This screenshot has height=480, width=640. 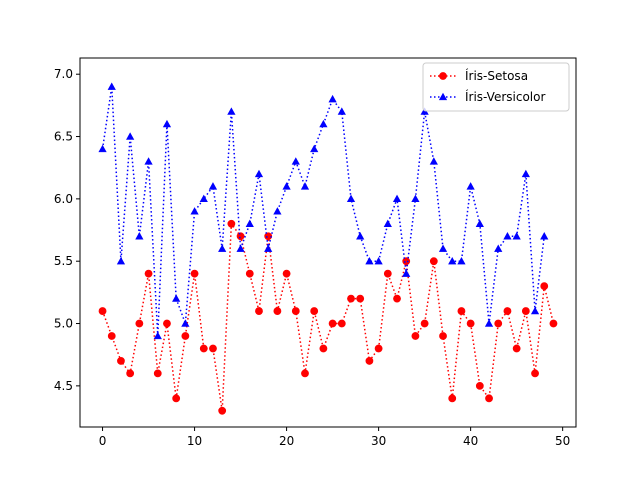 I want to click on x-tick-label: 10, so click(x=194, y=441).